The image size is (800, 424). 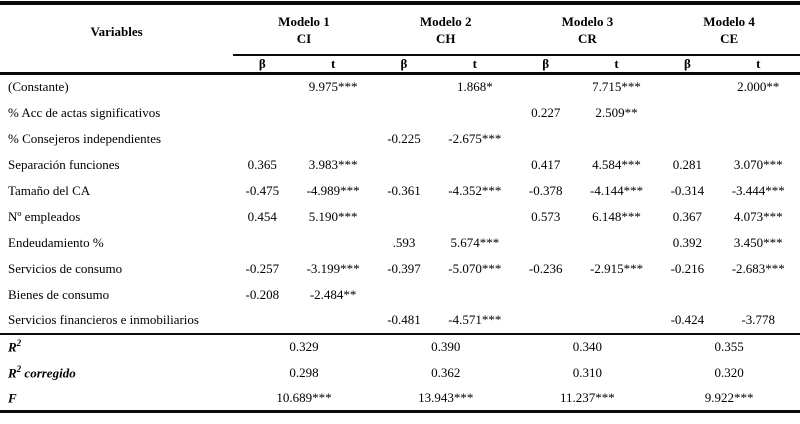 I want to click on beta-value-cell: 0.365, so click(x=262, y=164).